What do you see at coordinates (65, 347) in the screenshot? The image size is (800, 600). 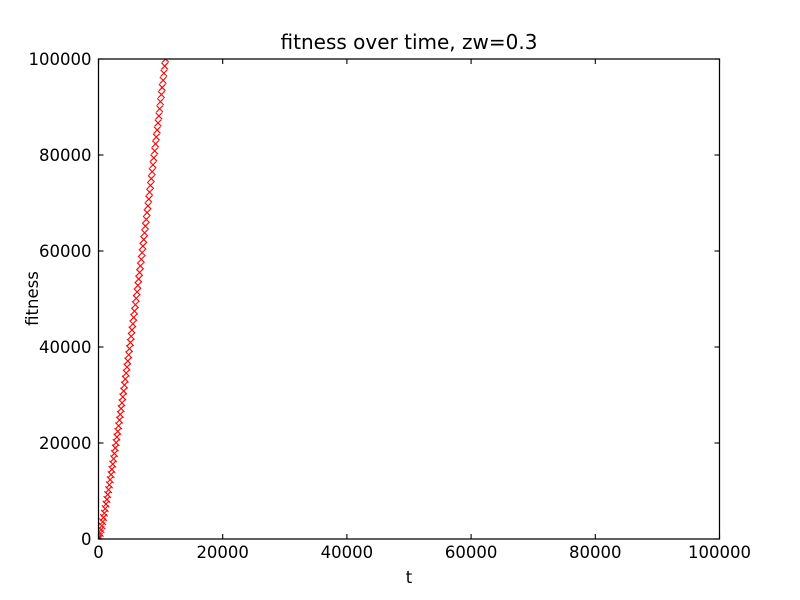 I see `y-tick-label: 40000` at bounding box center [65, 347].